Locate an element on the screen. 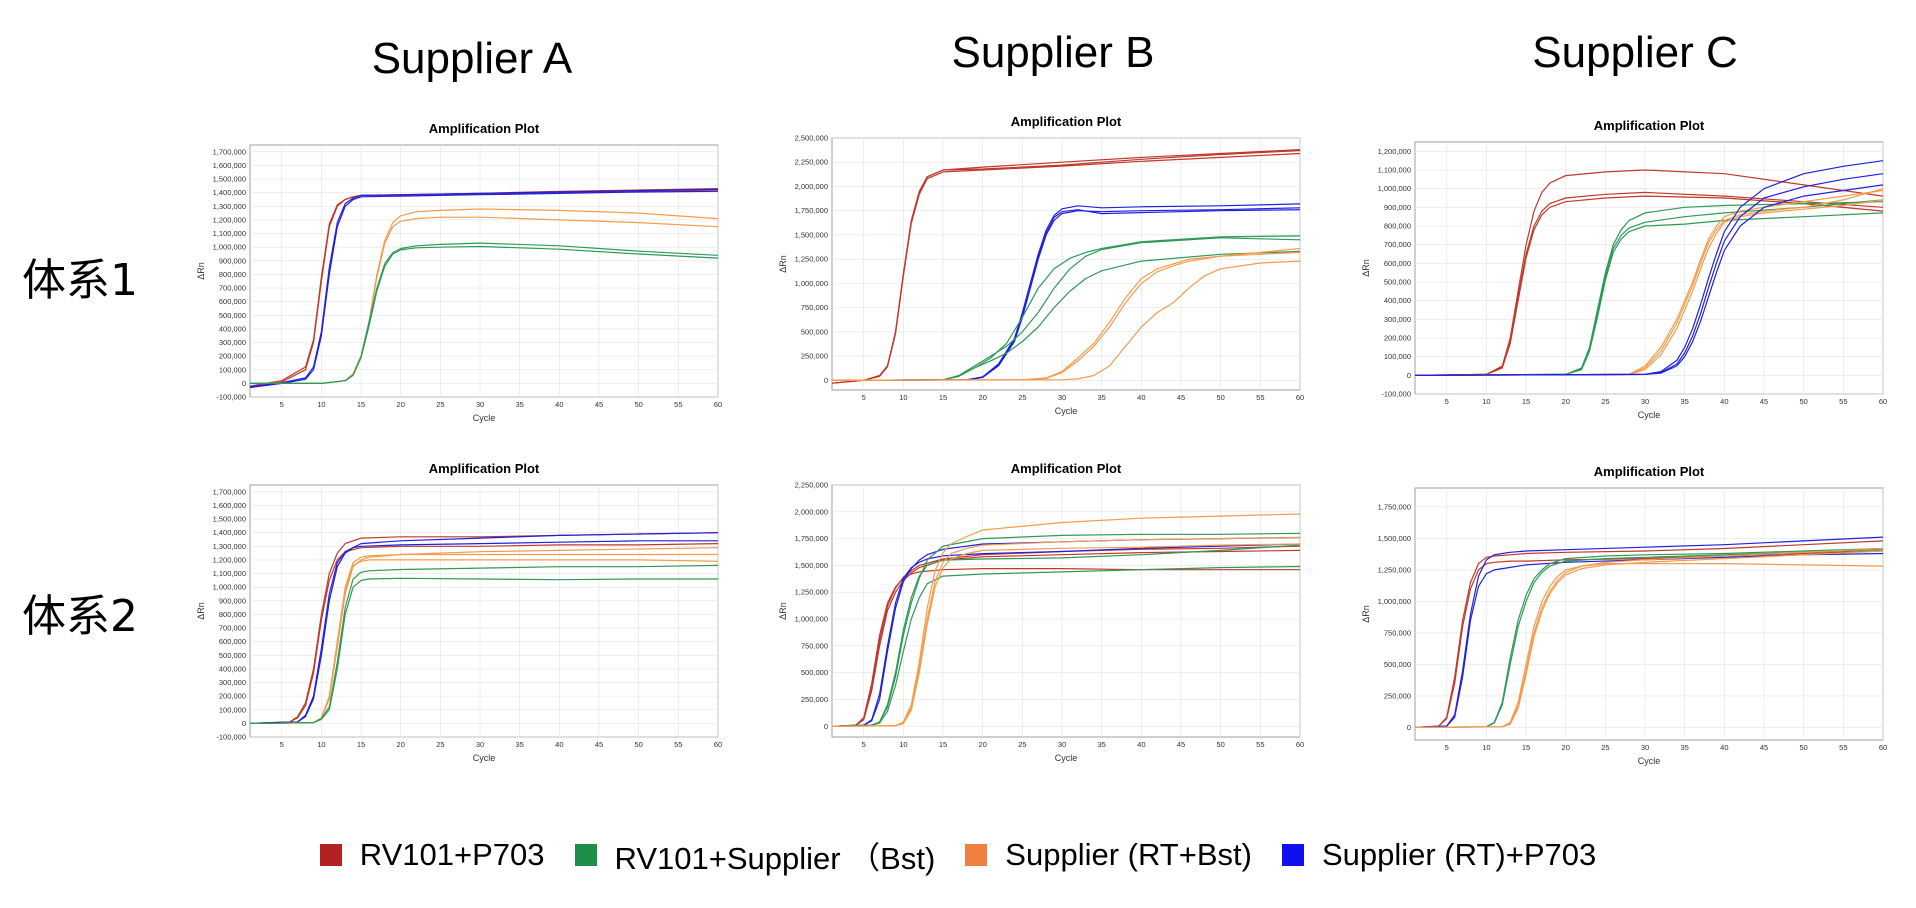 This screenshot has height=908, width=1916. y-tick-label: 200,000 is located at coordinates (232, 696).